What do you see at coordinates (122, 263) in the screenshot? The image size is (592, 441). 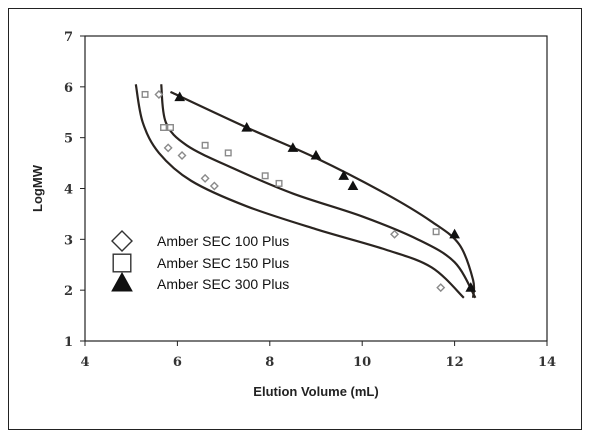 I see `legend-square-icon` at bounding box center [122, 263].